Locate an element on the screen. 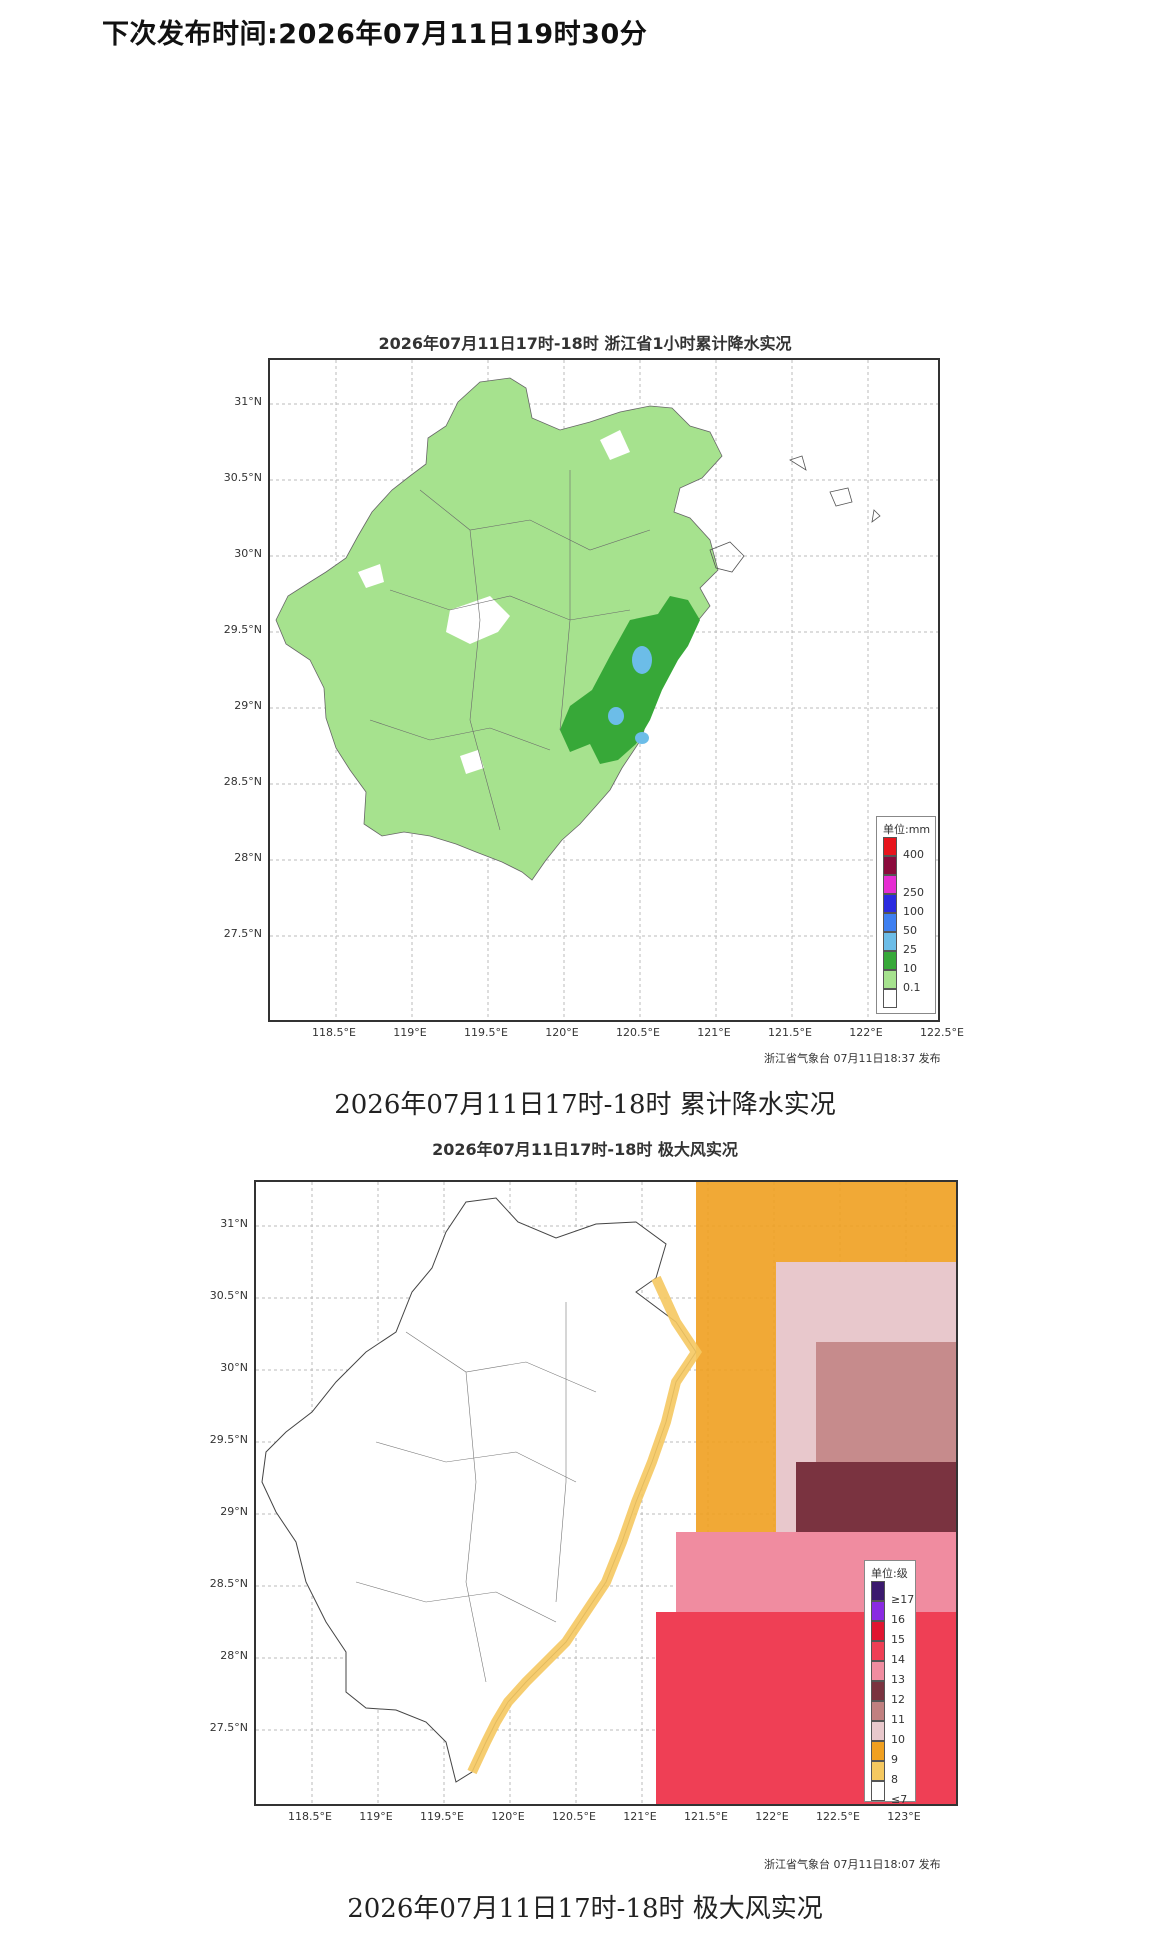 The height and width of the screenshot is (1936, 1170). rain-map-title: 2026年07月11日17时-18时 浙江省1小时累计降水实况 is located at coordinates (585, 343).